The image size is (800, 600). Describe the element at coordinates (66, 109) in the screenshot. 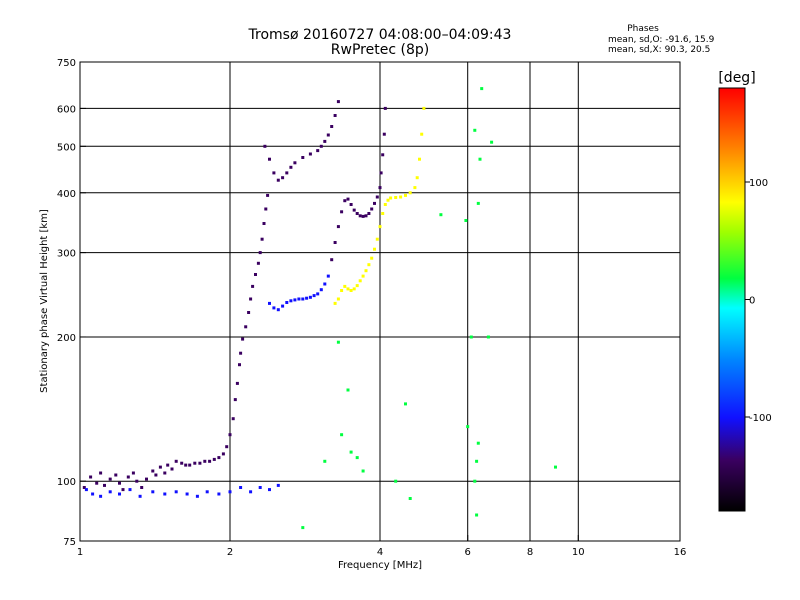

I see `y-tick-label-600: 600` at that location.